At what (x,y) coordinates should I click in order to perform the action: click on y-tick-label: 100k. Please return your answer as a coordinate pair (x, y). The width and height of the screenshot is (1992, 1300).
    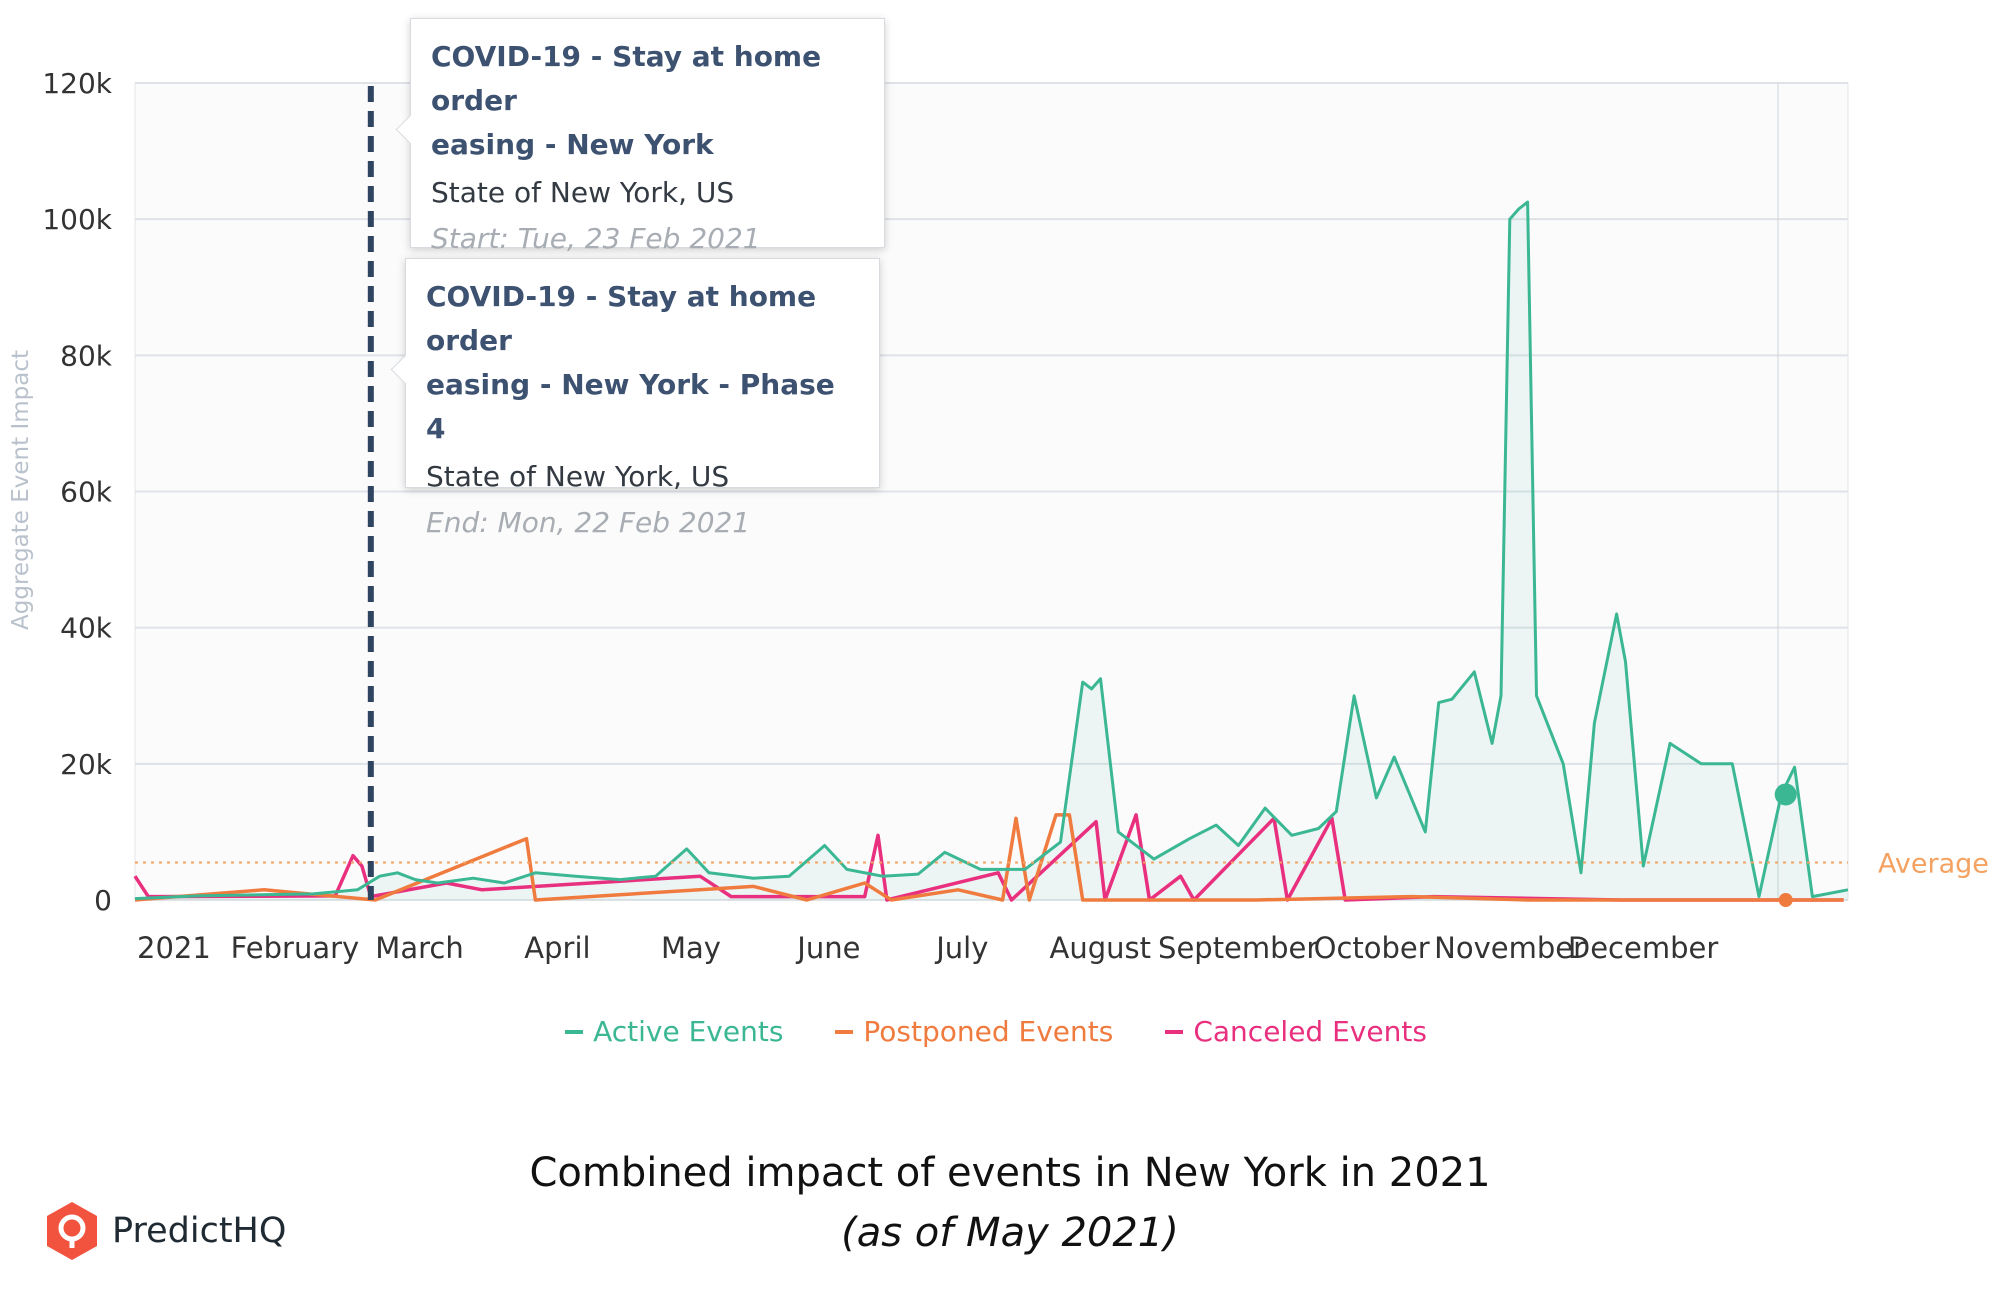
    Looking at the image, I should click on (77, 219).